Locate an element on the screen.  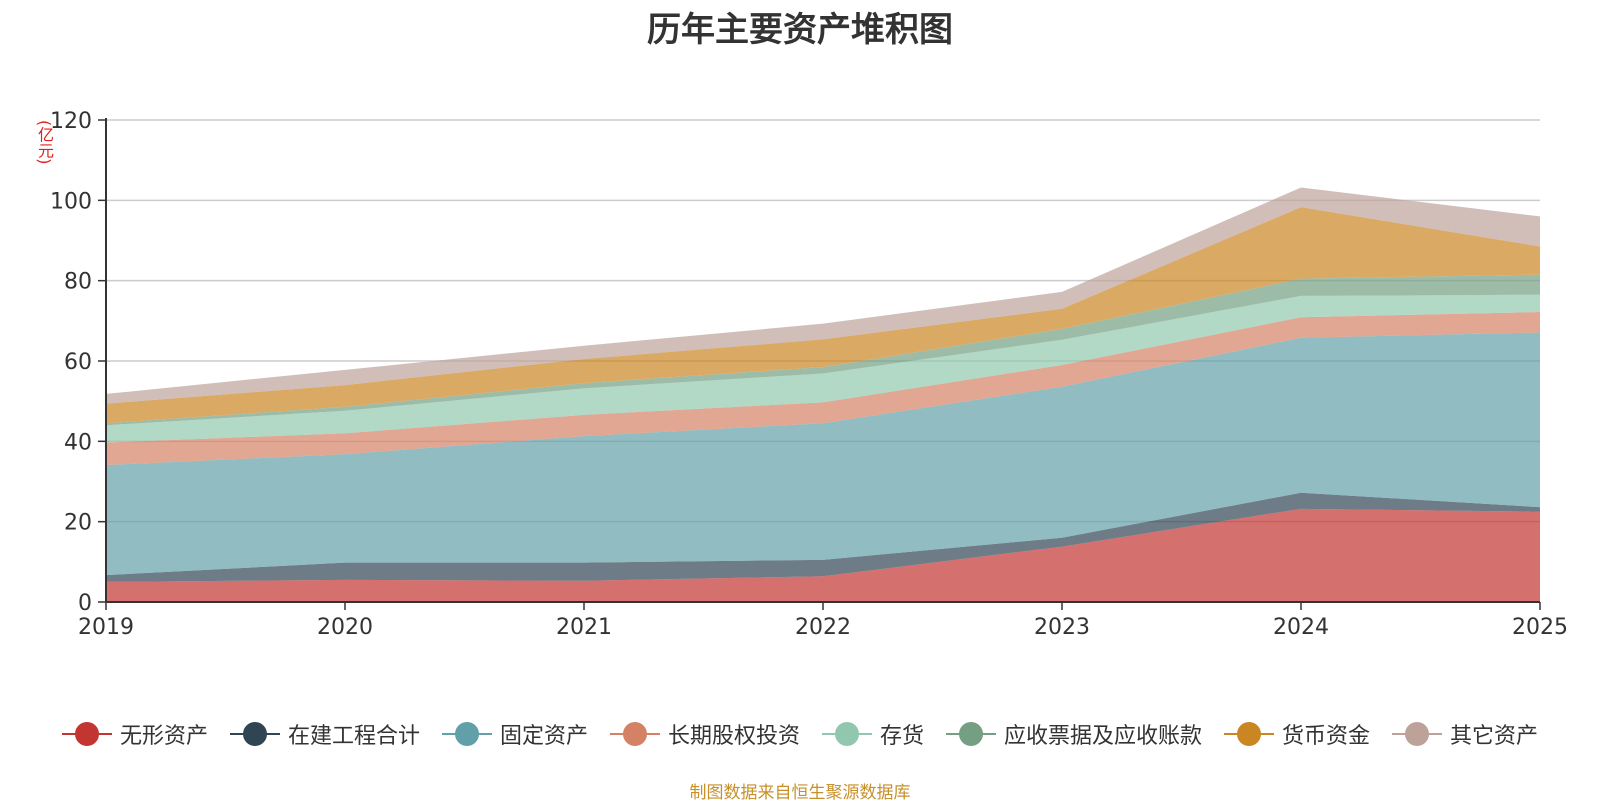
legend-item-8: 其它资产 is located at coordinates (1465, 734).